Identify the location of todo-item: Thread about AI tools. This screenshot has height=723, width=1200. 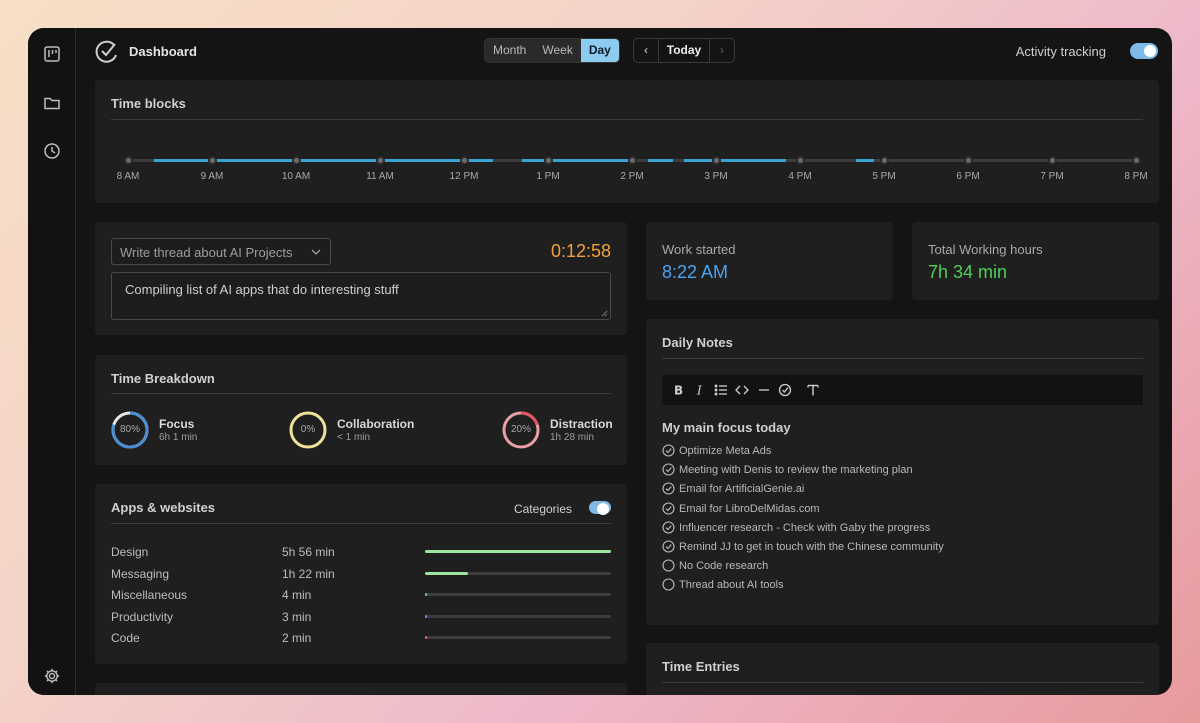
(902, 585).